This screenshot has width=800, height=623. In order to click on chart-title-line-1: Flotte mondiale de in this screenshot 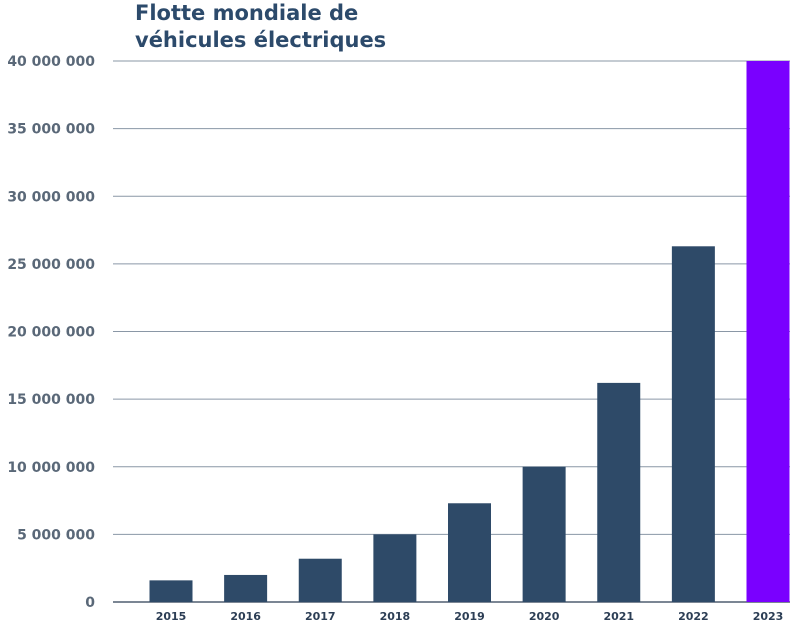, I will do `click(246, 13)`.